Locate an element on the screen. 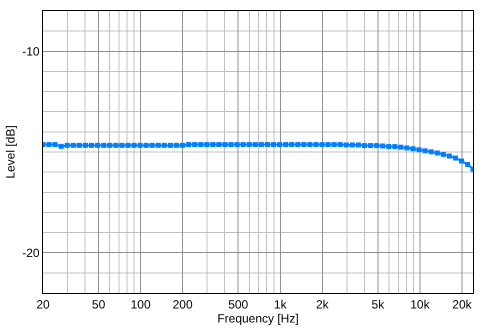  x-tick-label: 10k is located at coordinates (420, 304).